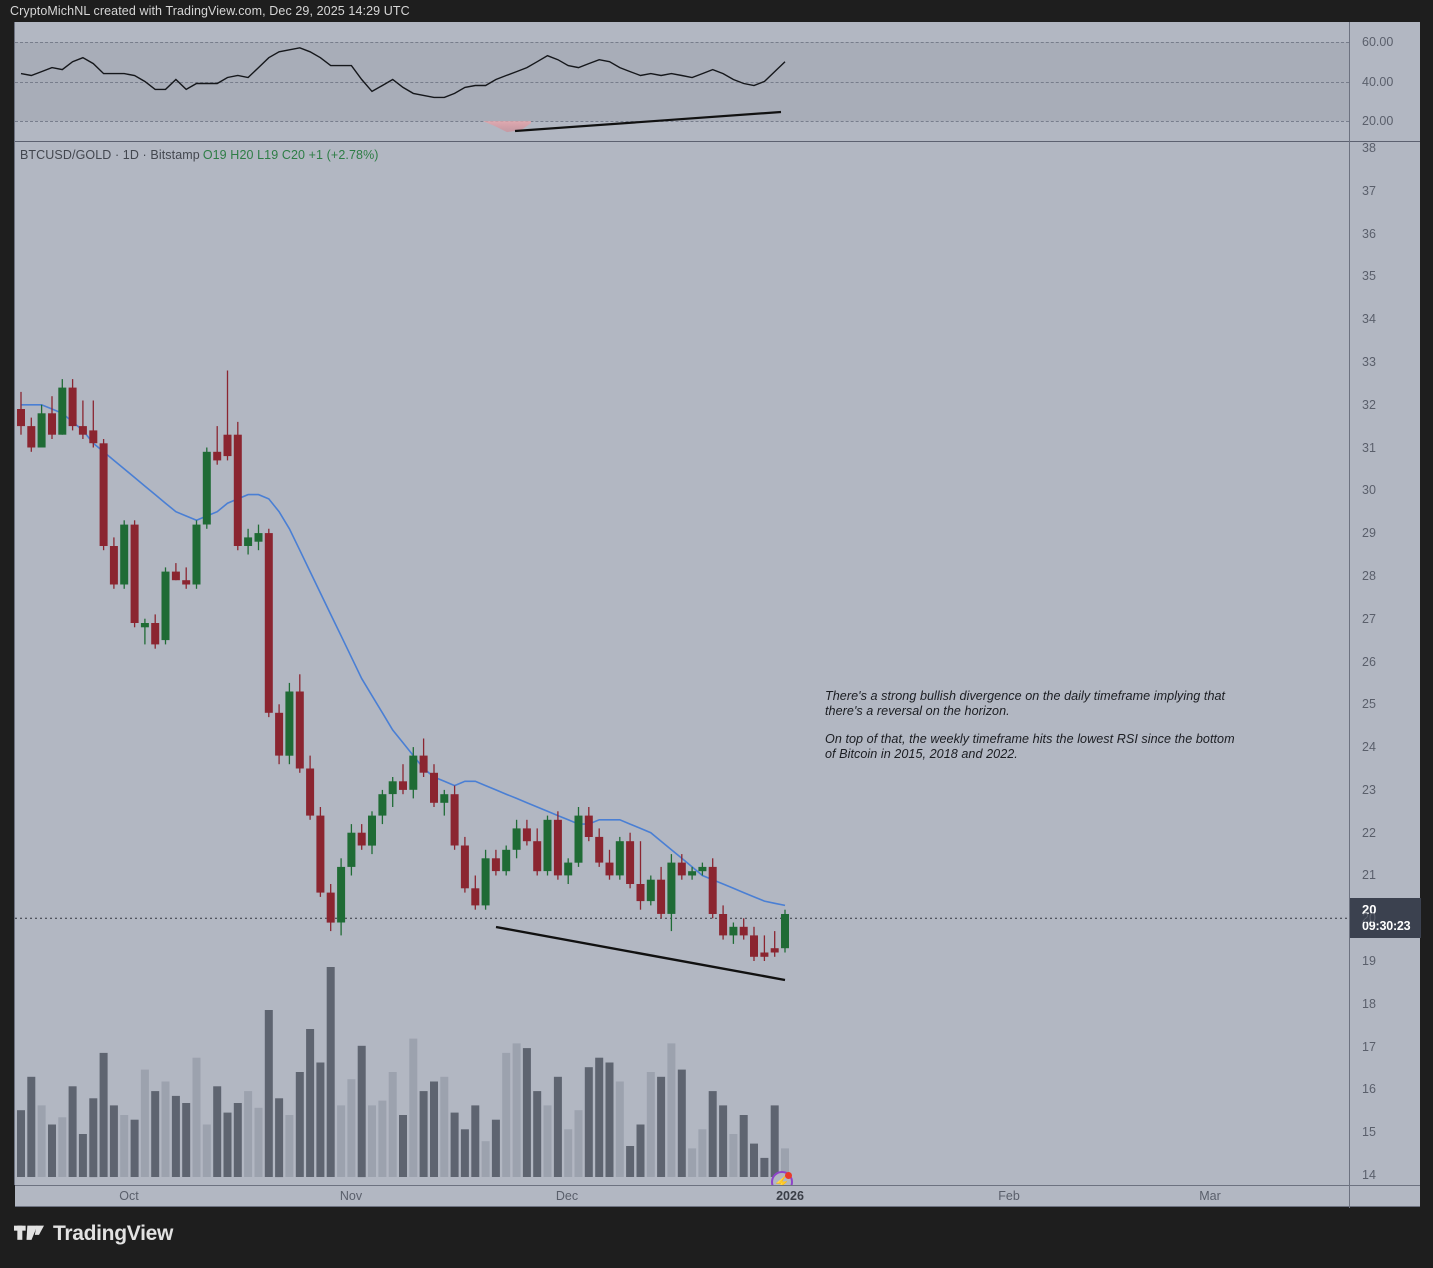  I want to click on bar-countdown: 09:30:23, so click(1386, 926).